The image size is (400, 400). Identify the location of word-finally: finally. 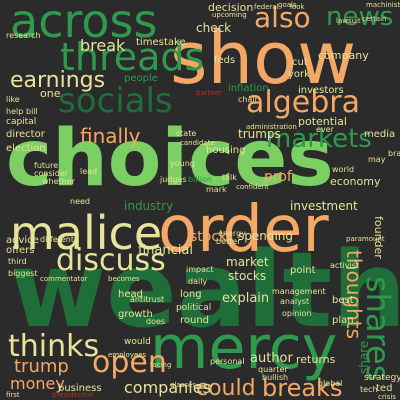
(110, 136).